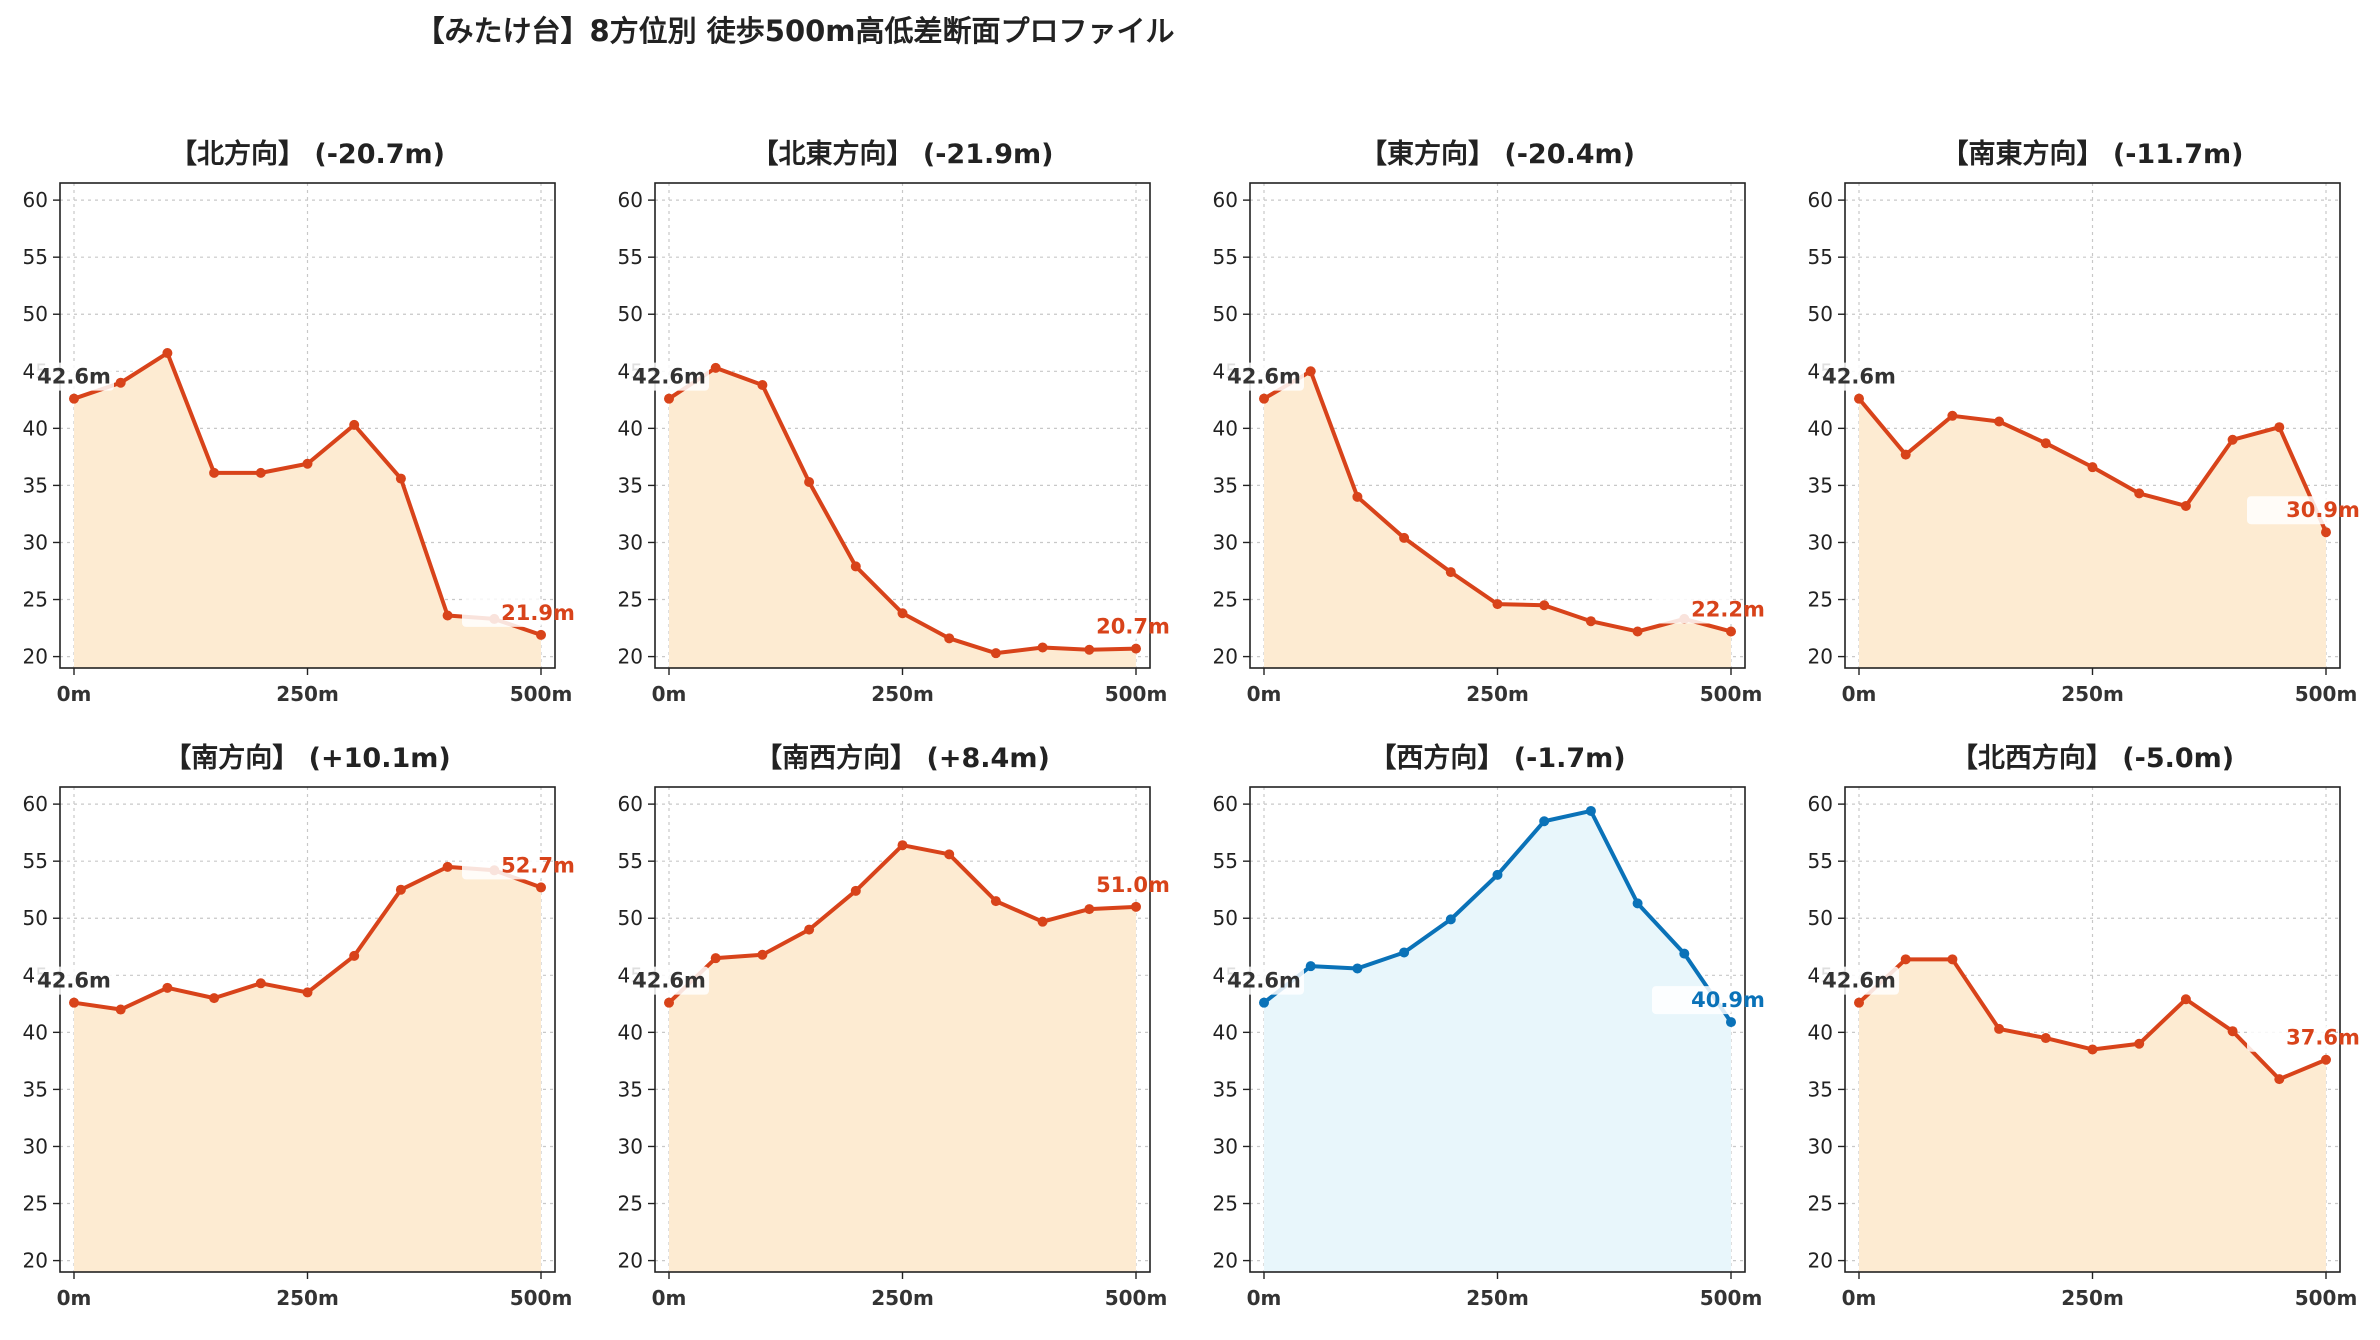  What do you see at coordinates (2092, 758) in the screenshot?
I see `panel-title: 【北西方向】 (-5.0m)` at bounding box center [2092, 758].